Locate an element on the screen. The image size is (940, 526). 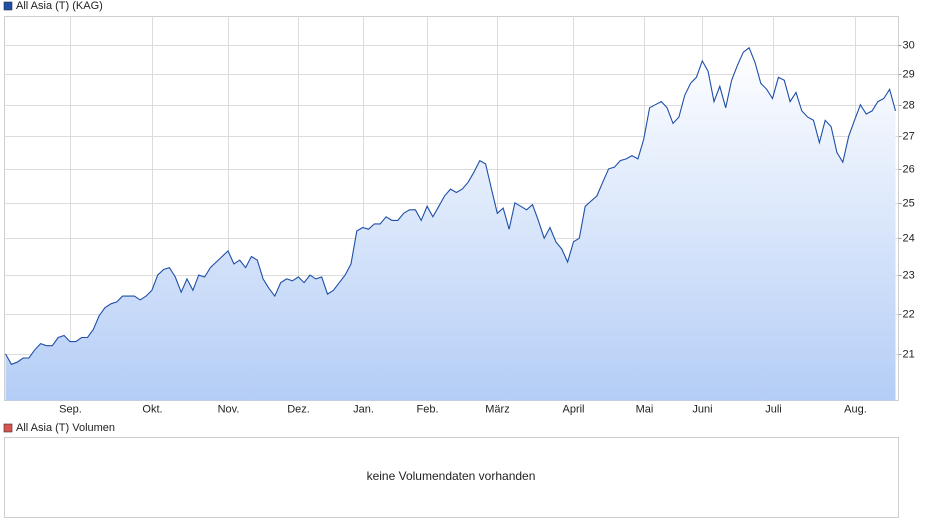
x-tick-label: Sep. is located at coordinates (70, 409).